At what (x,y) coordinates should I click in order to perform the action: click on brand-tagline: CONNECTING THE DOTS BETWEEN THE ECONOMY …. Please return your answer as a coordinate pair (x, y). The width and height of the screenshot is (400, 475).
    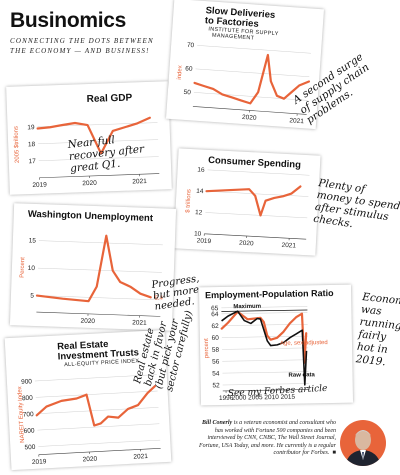
    Looking at the image, I should click on (82, 46).